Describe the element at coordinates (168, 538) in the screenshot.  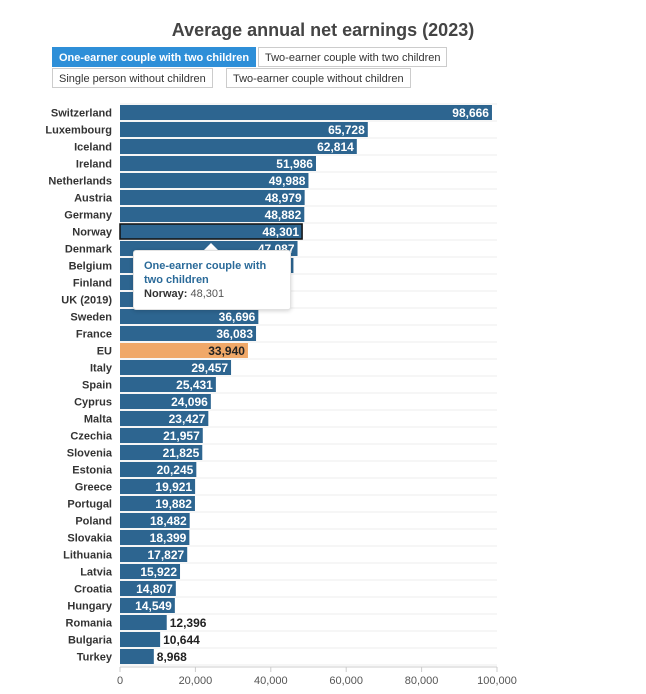
I see `data-label: 18,399` at that location.